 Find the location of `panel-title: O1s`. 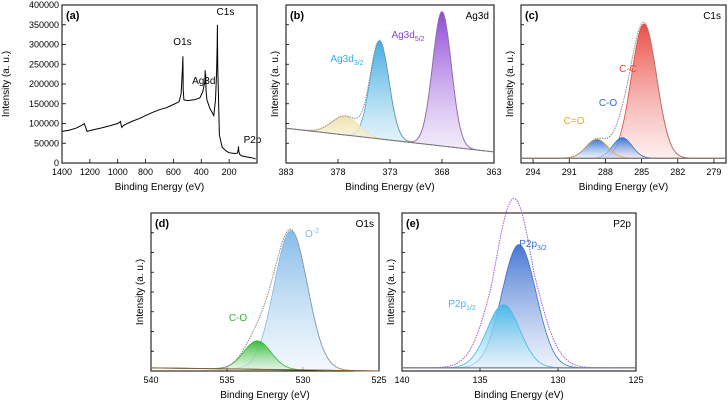

panel-title: O1s is located at coordinates (365, 224).